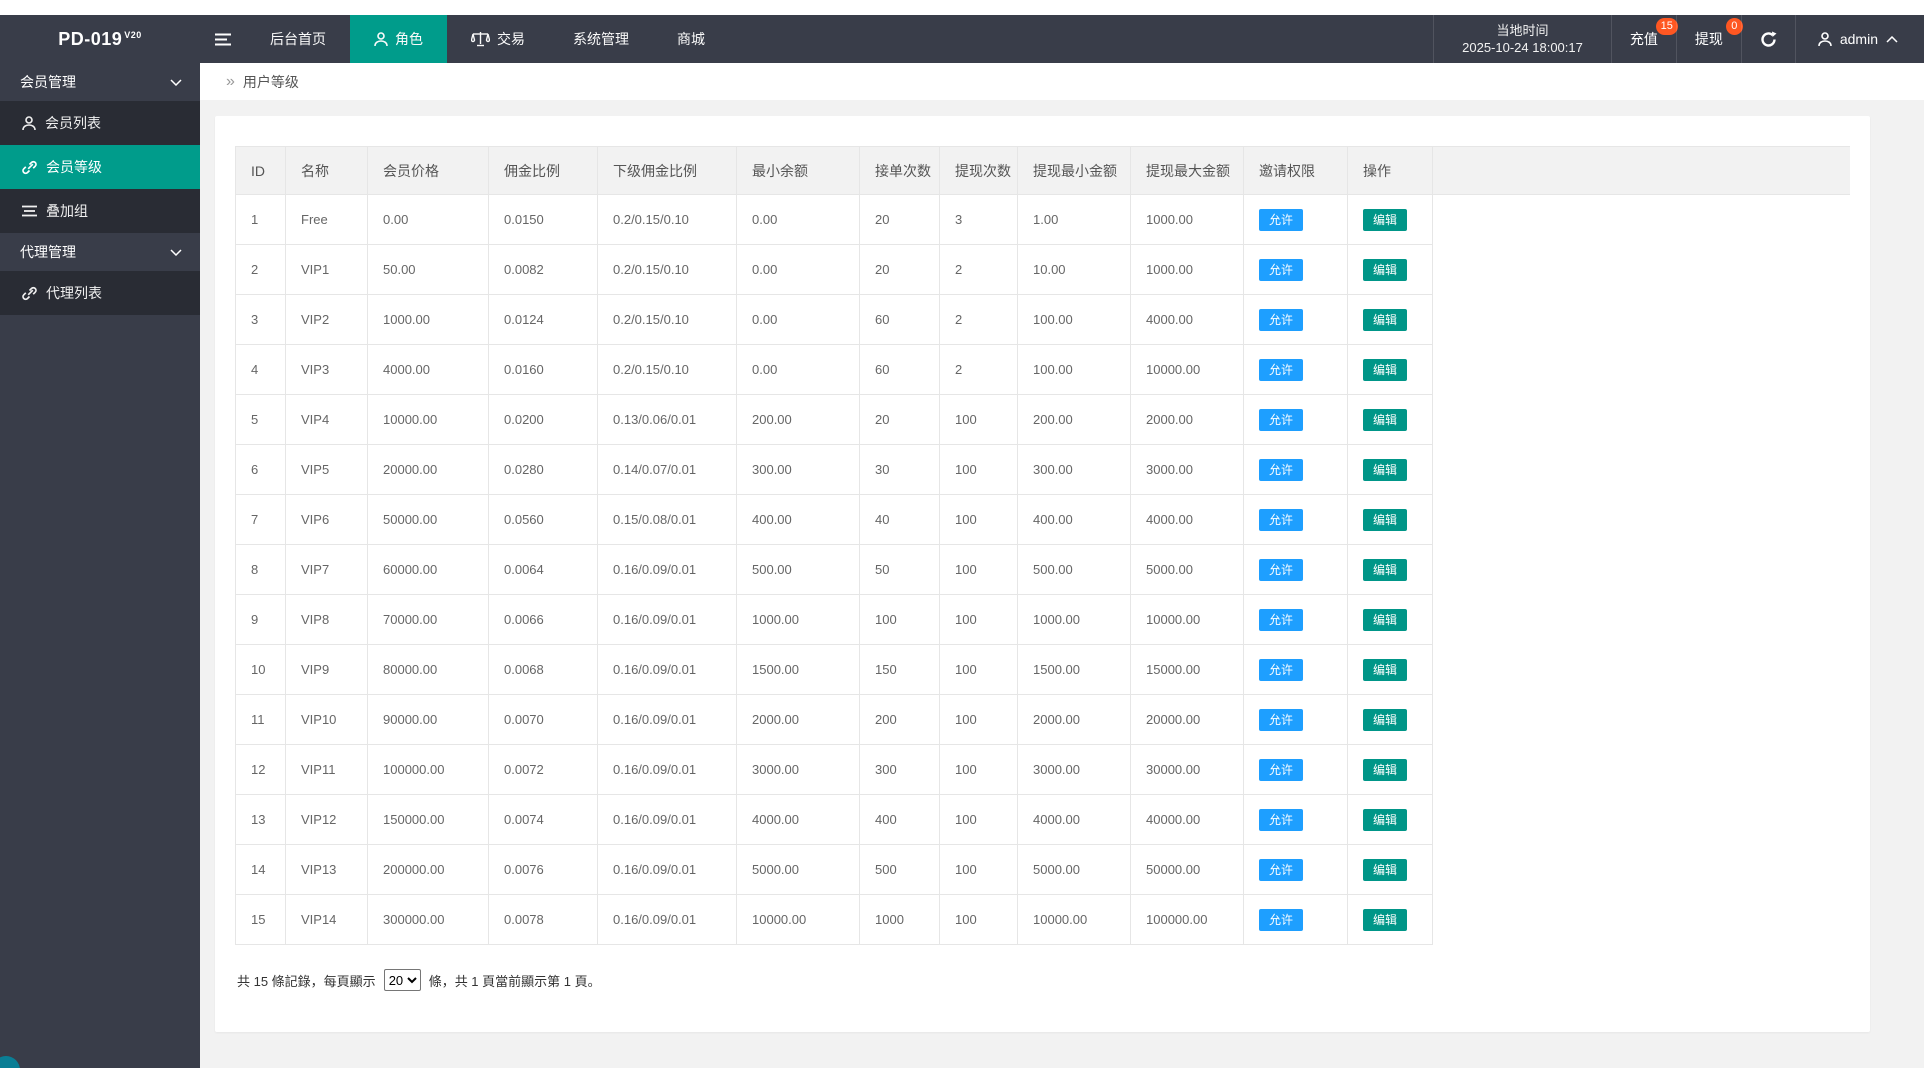 The height and width of the screenshot is (1068, 1924). I want to click on sidebar-item: 代理列表, so click(100, 293).